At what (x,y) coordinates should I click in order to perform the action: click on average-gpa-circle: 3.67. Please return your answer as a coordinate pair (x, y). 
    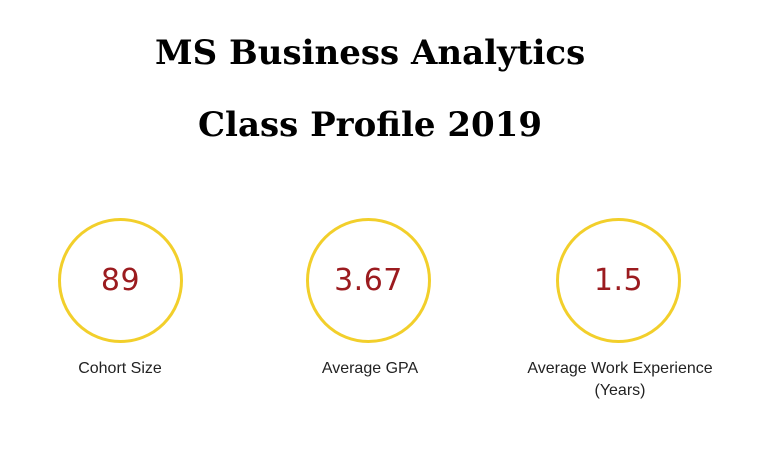
    Looking at the image, I should click on (368, 280).